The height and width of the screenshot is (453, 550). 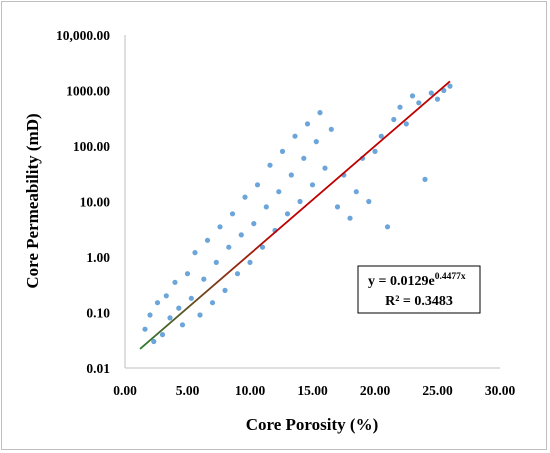 I want to click on equation-prefix: y = 0.0129e, so click(x=401, y=281).